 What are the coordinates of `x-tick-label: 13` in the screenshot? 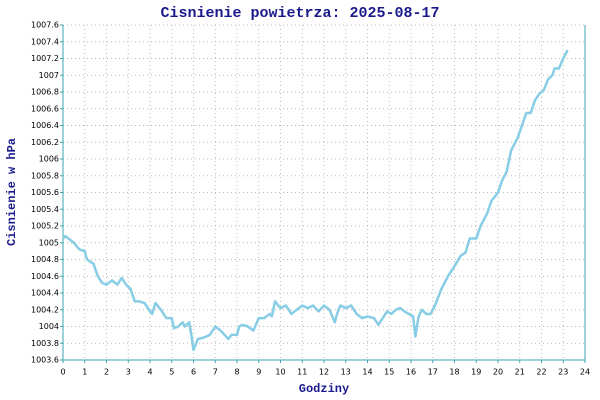 It's located at (346, 372).